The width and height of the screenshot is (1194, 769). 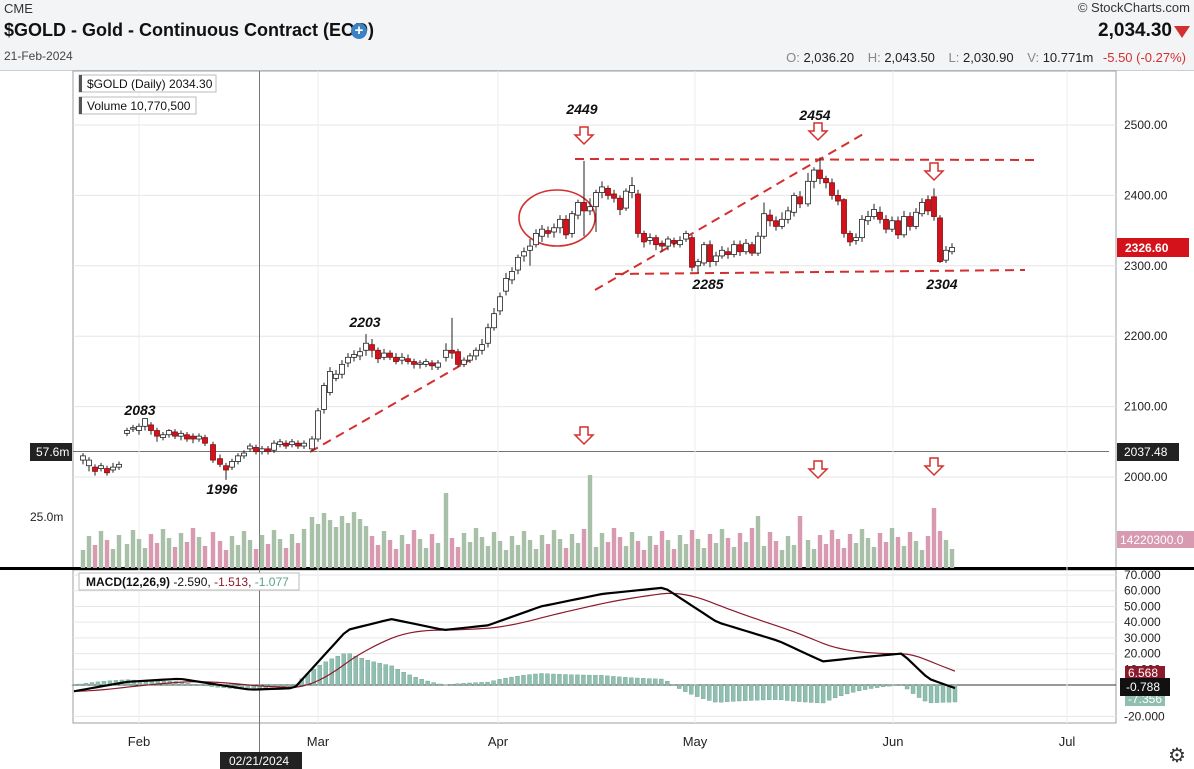 I want to click on trend-line-dashed, so click(x=820, y=272).